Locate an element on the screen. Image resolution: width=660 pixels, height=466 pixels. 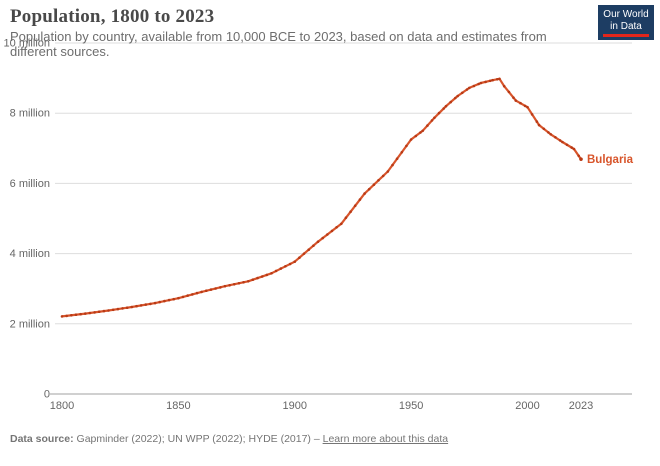
learn-more-link: Learn more about this data is located at coordinates (385, 439).